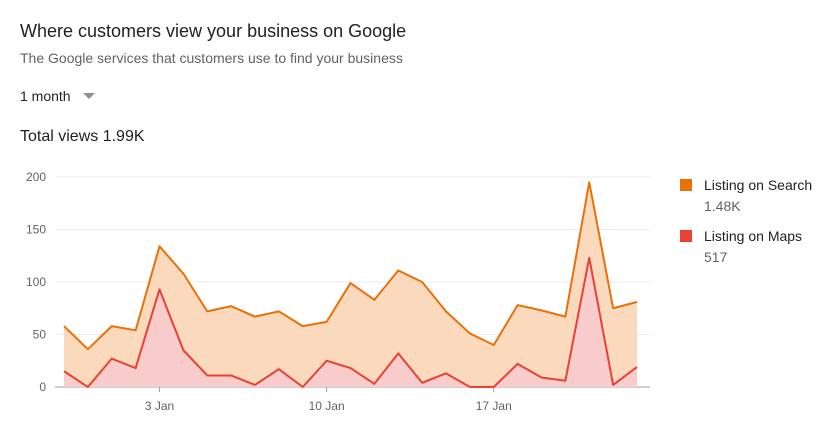  Describe the element at coordinates (746, 195) in the screenshot. I see `legend-item-search: Listing on Search 1.48K` at that location.